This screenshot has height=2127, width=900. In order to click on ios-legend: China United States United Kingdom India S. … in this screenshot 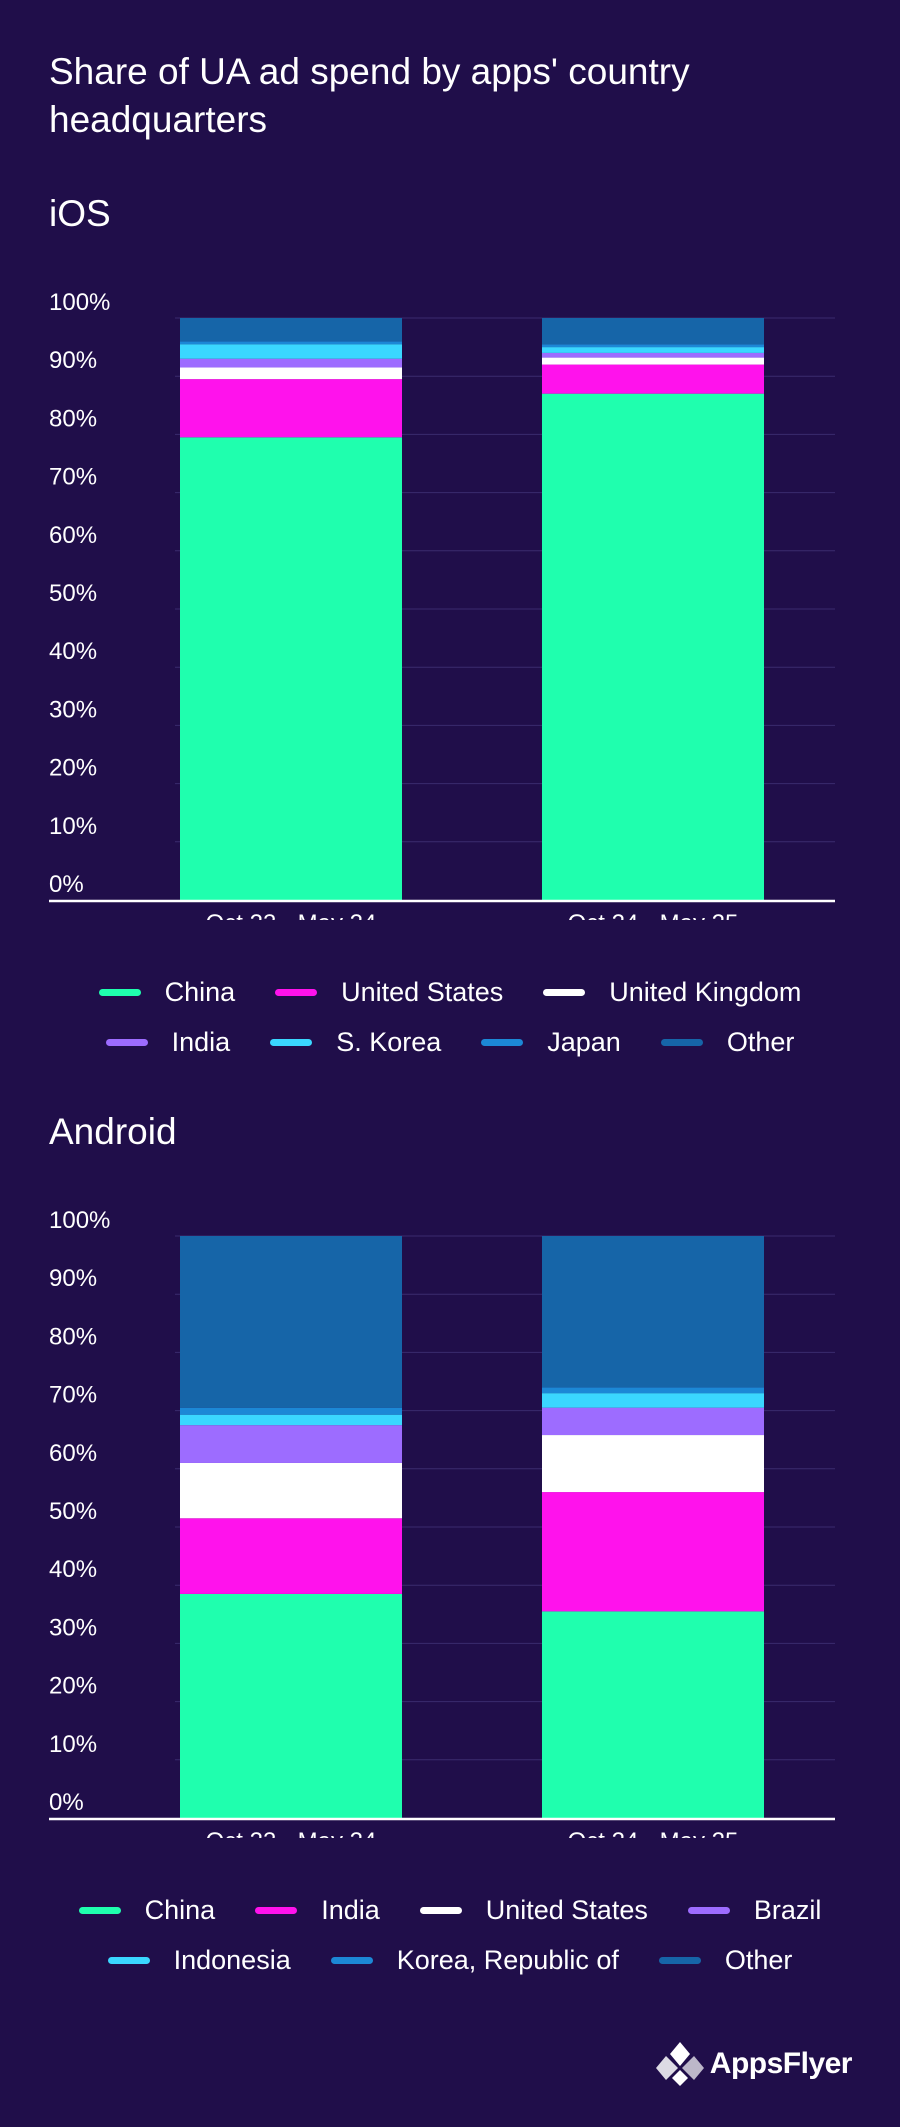, I will do `click(450, 1017)`.